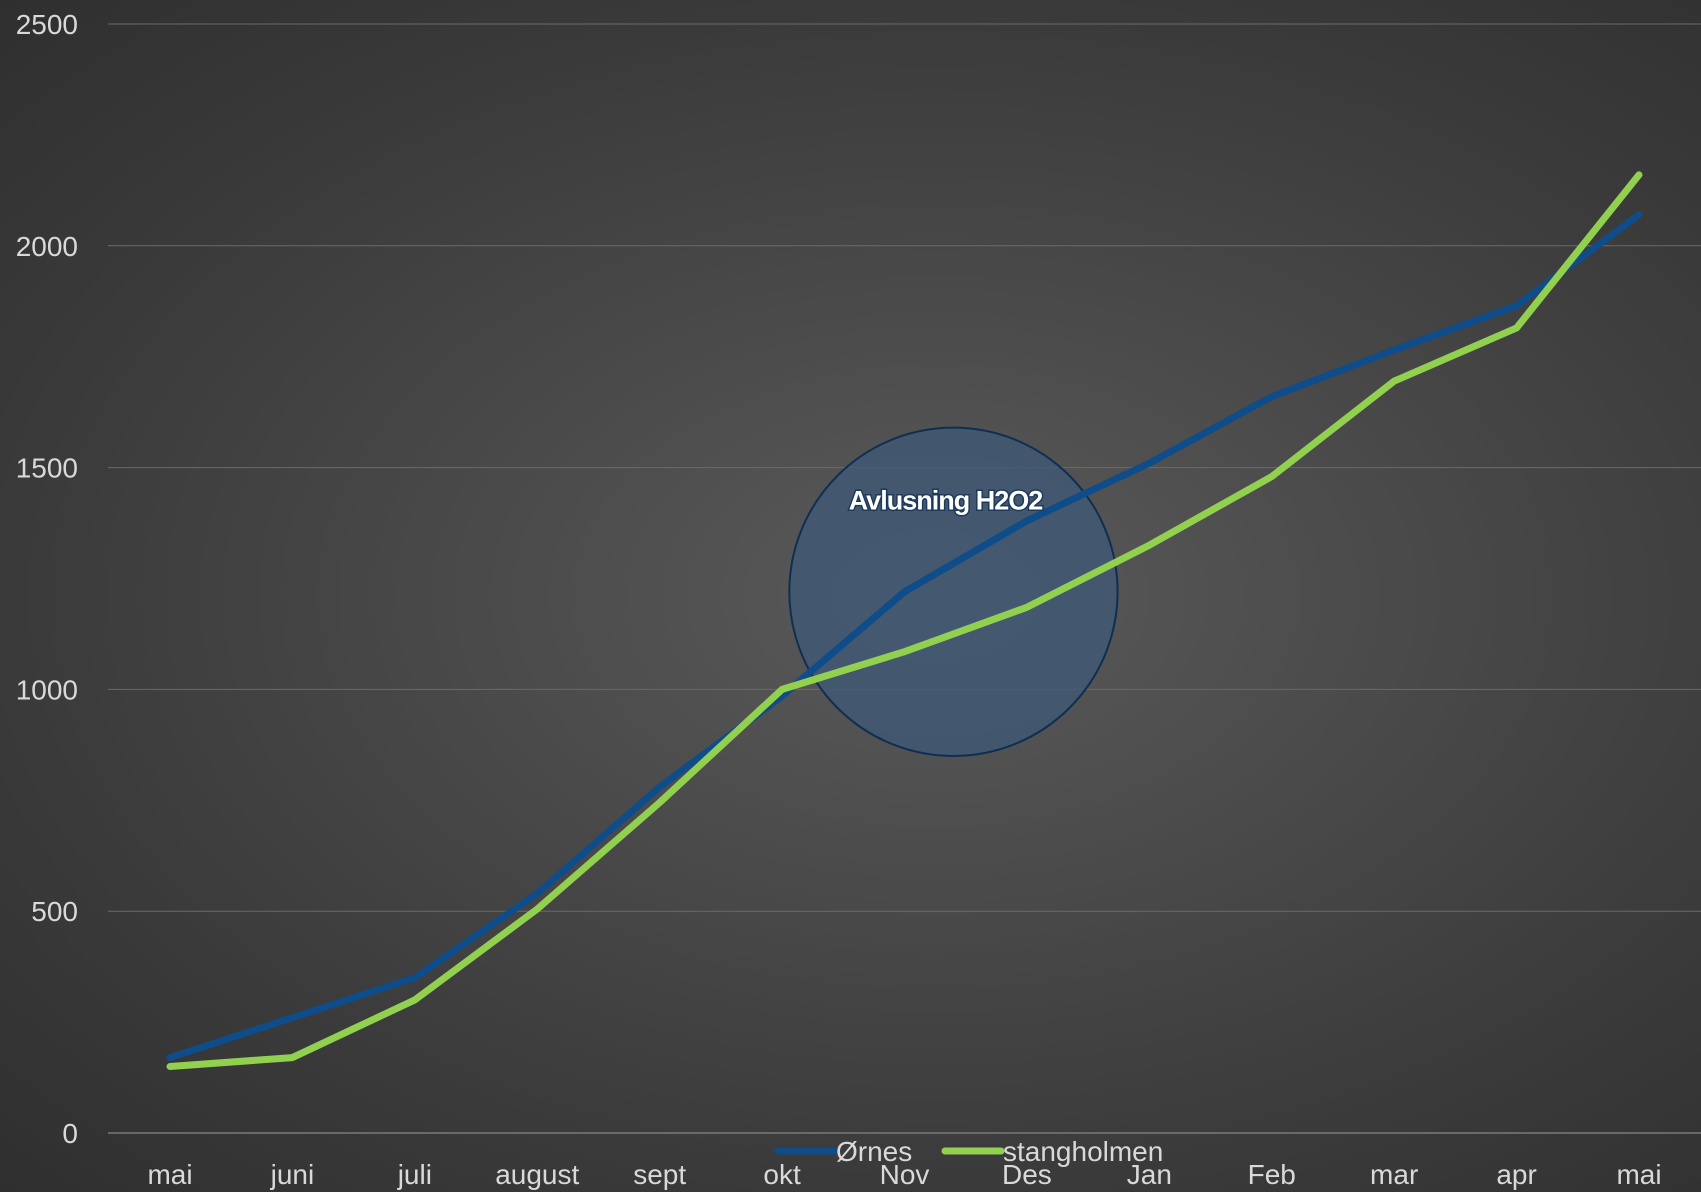 The width and height of the screenshot is (1701, 1192). Describe the element at coordinates (70, 1133) in the screenshot. I see `y-tick-label: 0` at that location.